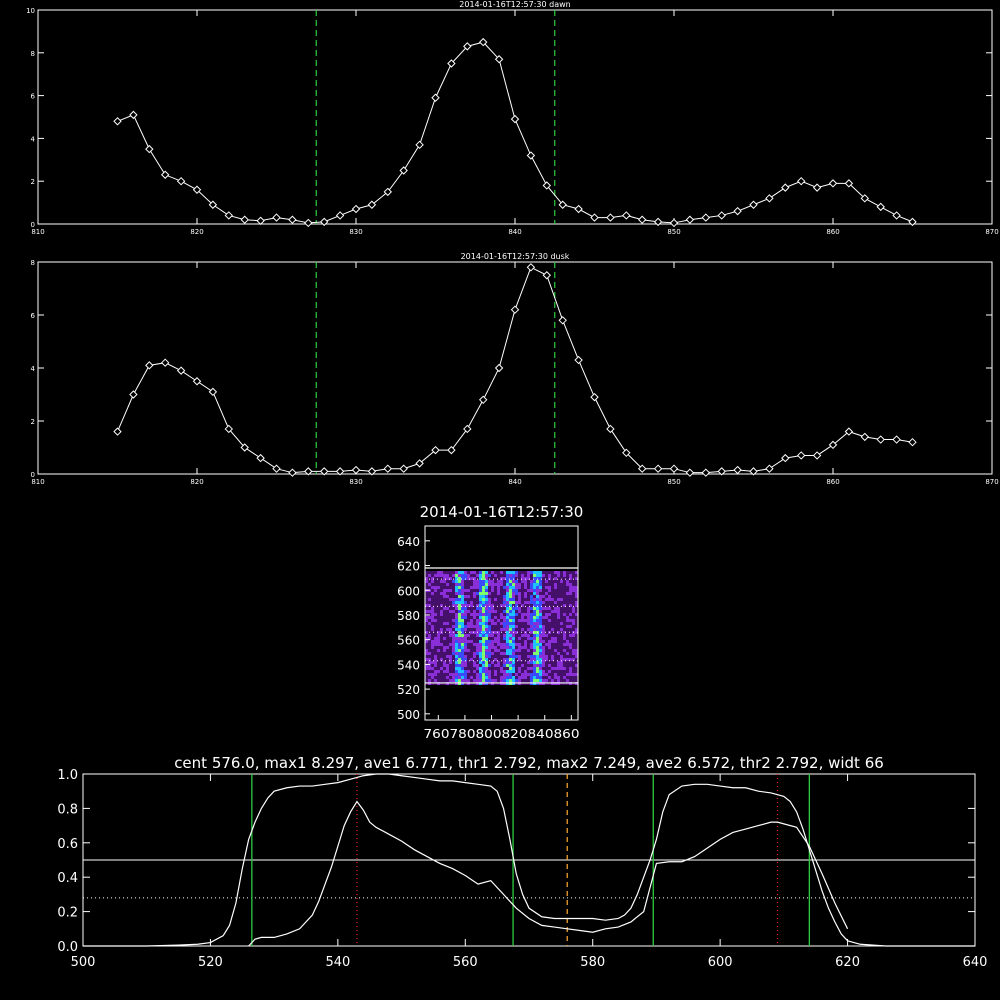 Image resolution: width=1000 pixels, height=1000 pixels. Describe the element at coordinates (33, 54) in the screenshot. I see `y-tick-label: 8` at that location.